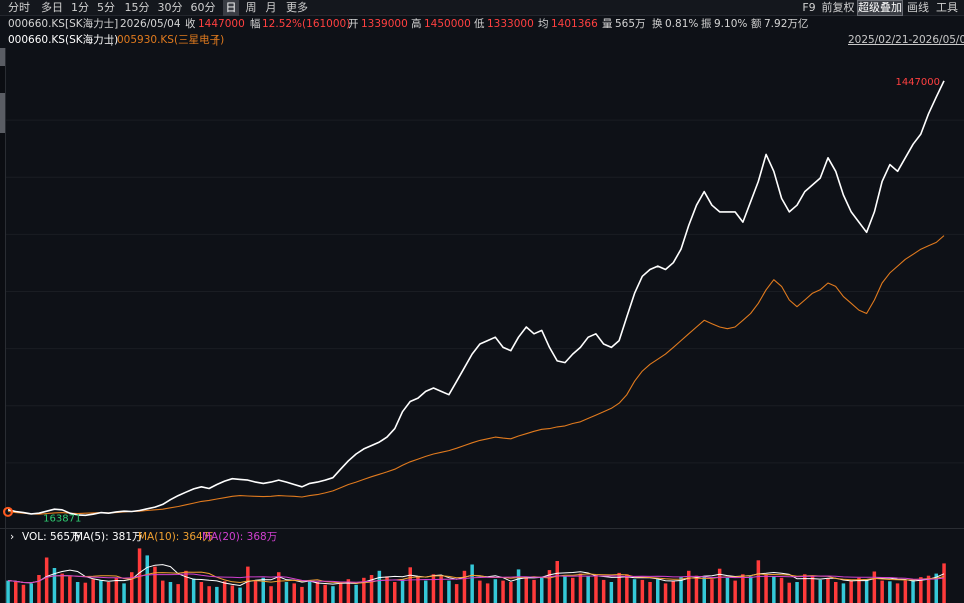  Describe the element at coordinates (880, 8) in the screenshot. I see `super-overlay-button: 超级叠加` at that location.